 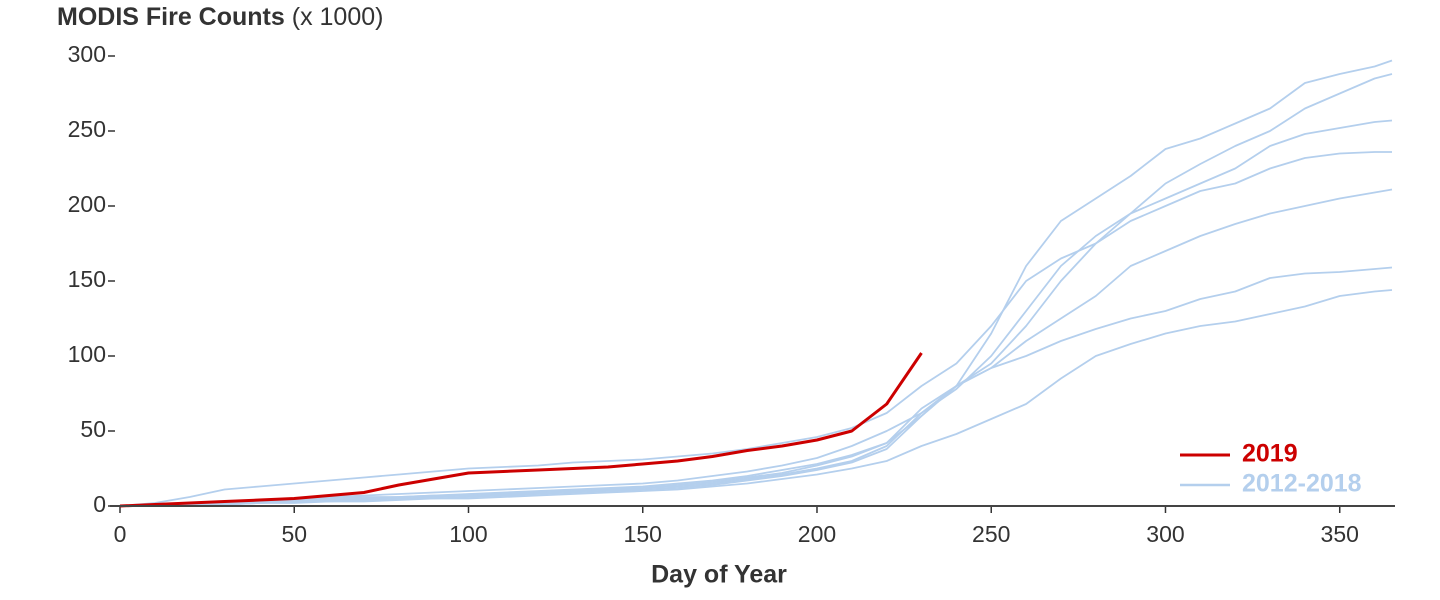 I want to click on x-tick-label: 0, so click(x=120, y=534).